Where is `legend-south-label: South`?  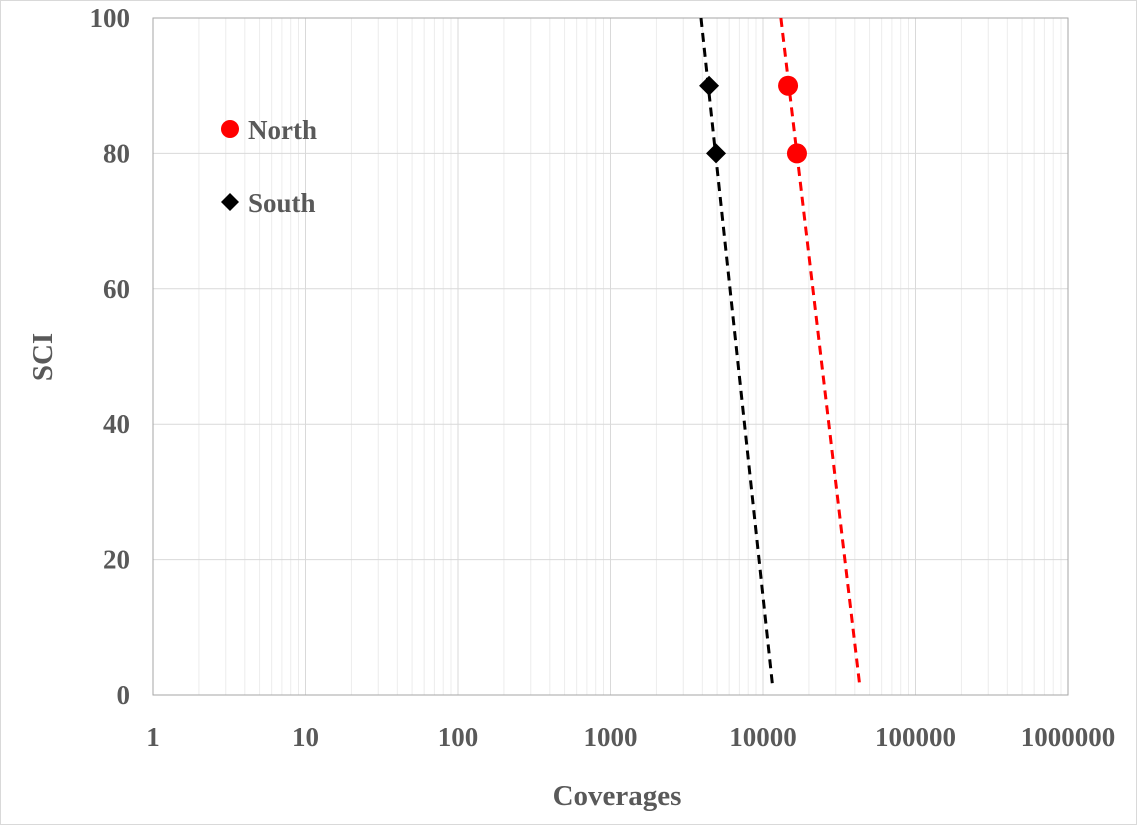
legend-south-label: South is located at coordinates (282, 203).